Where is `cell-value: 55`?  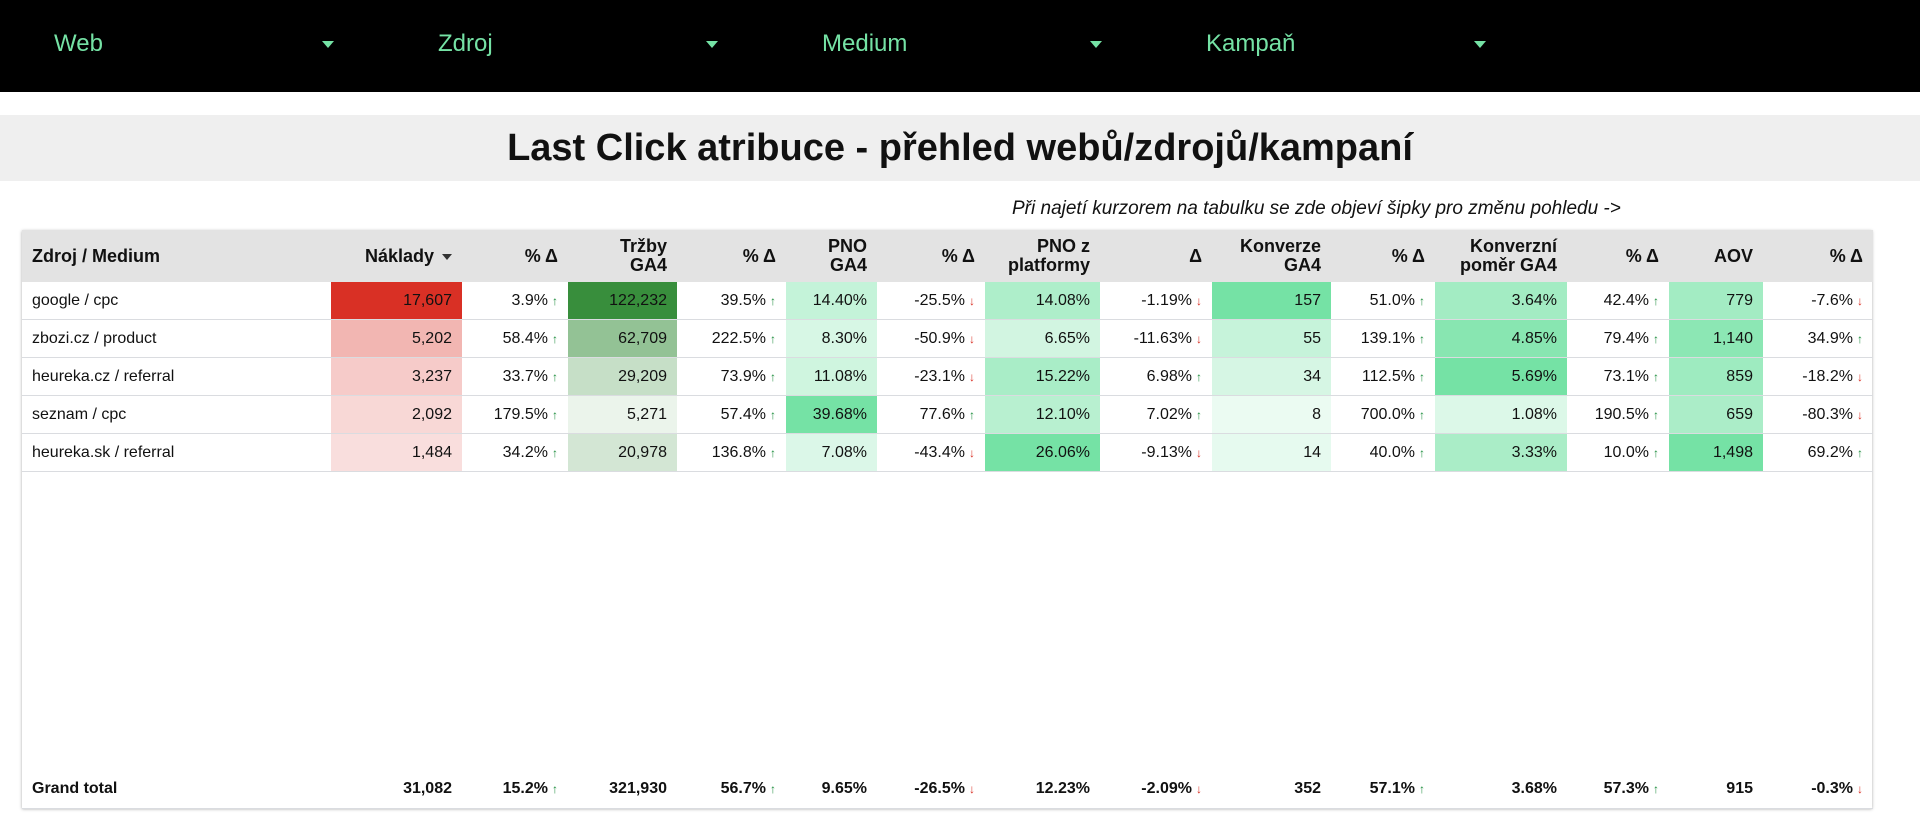
cell-value: 55 is located at coordinates (1312, 338).